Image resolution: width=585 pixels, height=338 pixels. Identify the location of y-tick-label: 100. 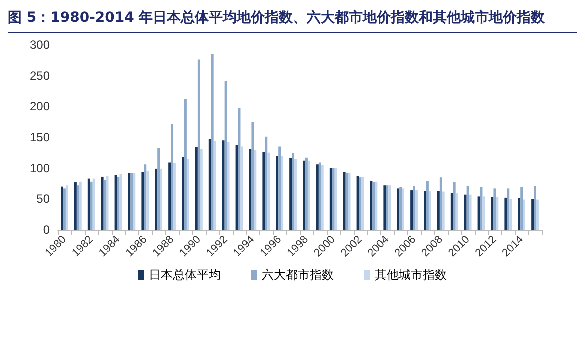
(40, 168).